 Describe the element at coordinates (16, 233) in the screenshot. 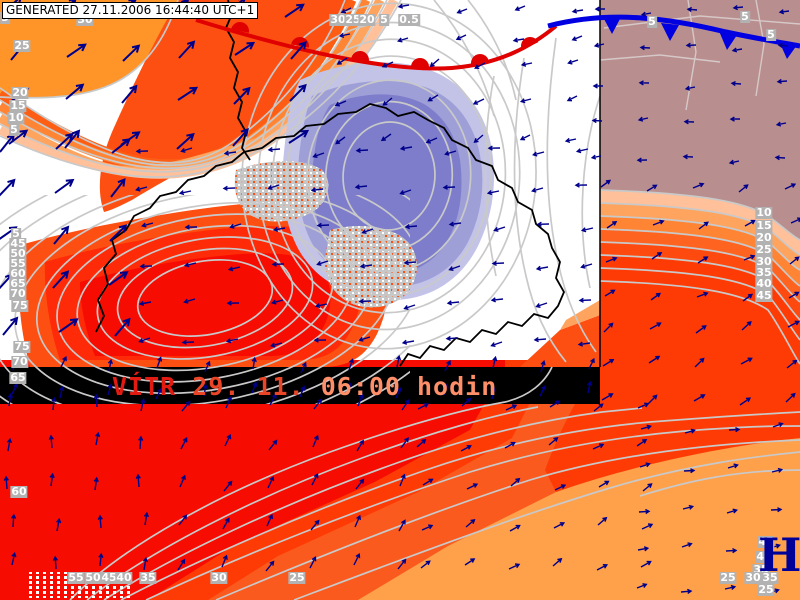

I see `contour-label: 5` at that location.